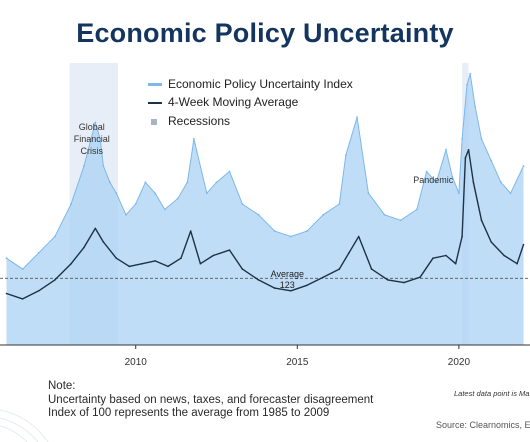 The width and height of the screenshot is (530, 442). What do you see at coordinates (24, 425) in the screenshot?
I see `decorative-corner-lines` at bounding box center [24, 425].